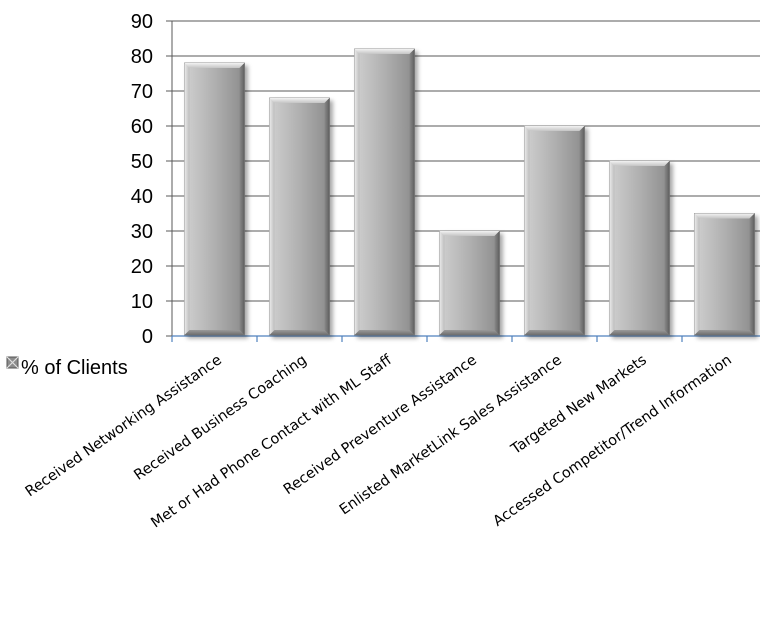  Describe the element at coordinates (142, 232) in the screenshot. I see `y-tick-label: 30` at that location.